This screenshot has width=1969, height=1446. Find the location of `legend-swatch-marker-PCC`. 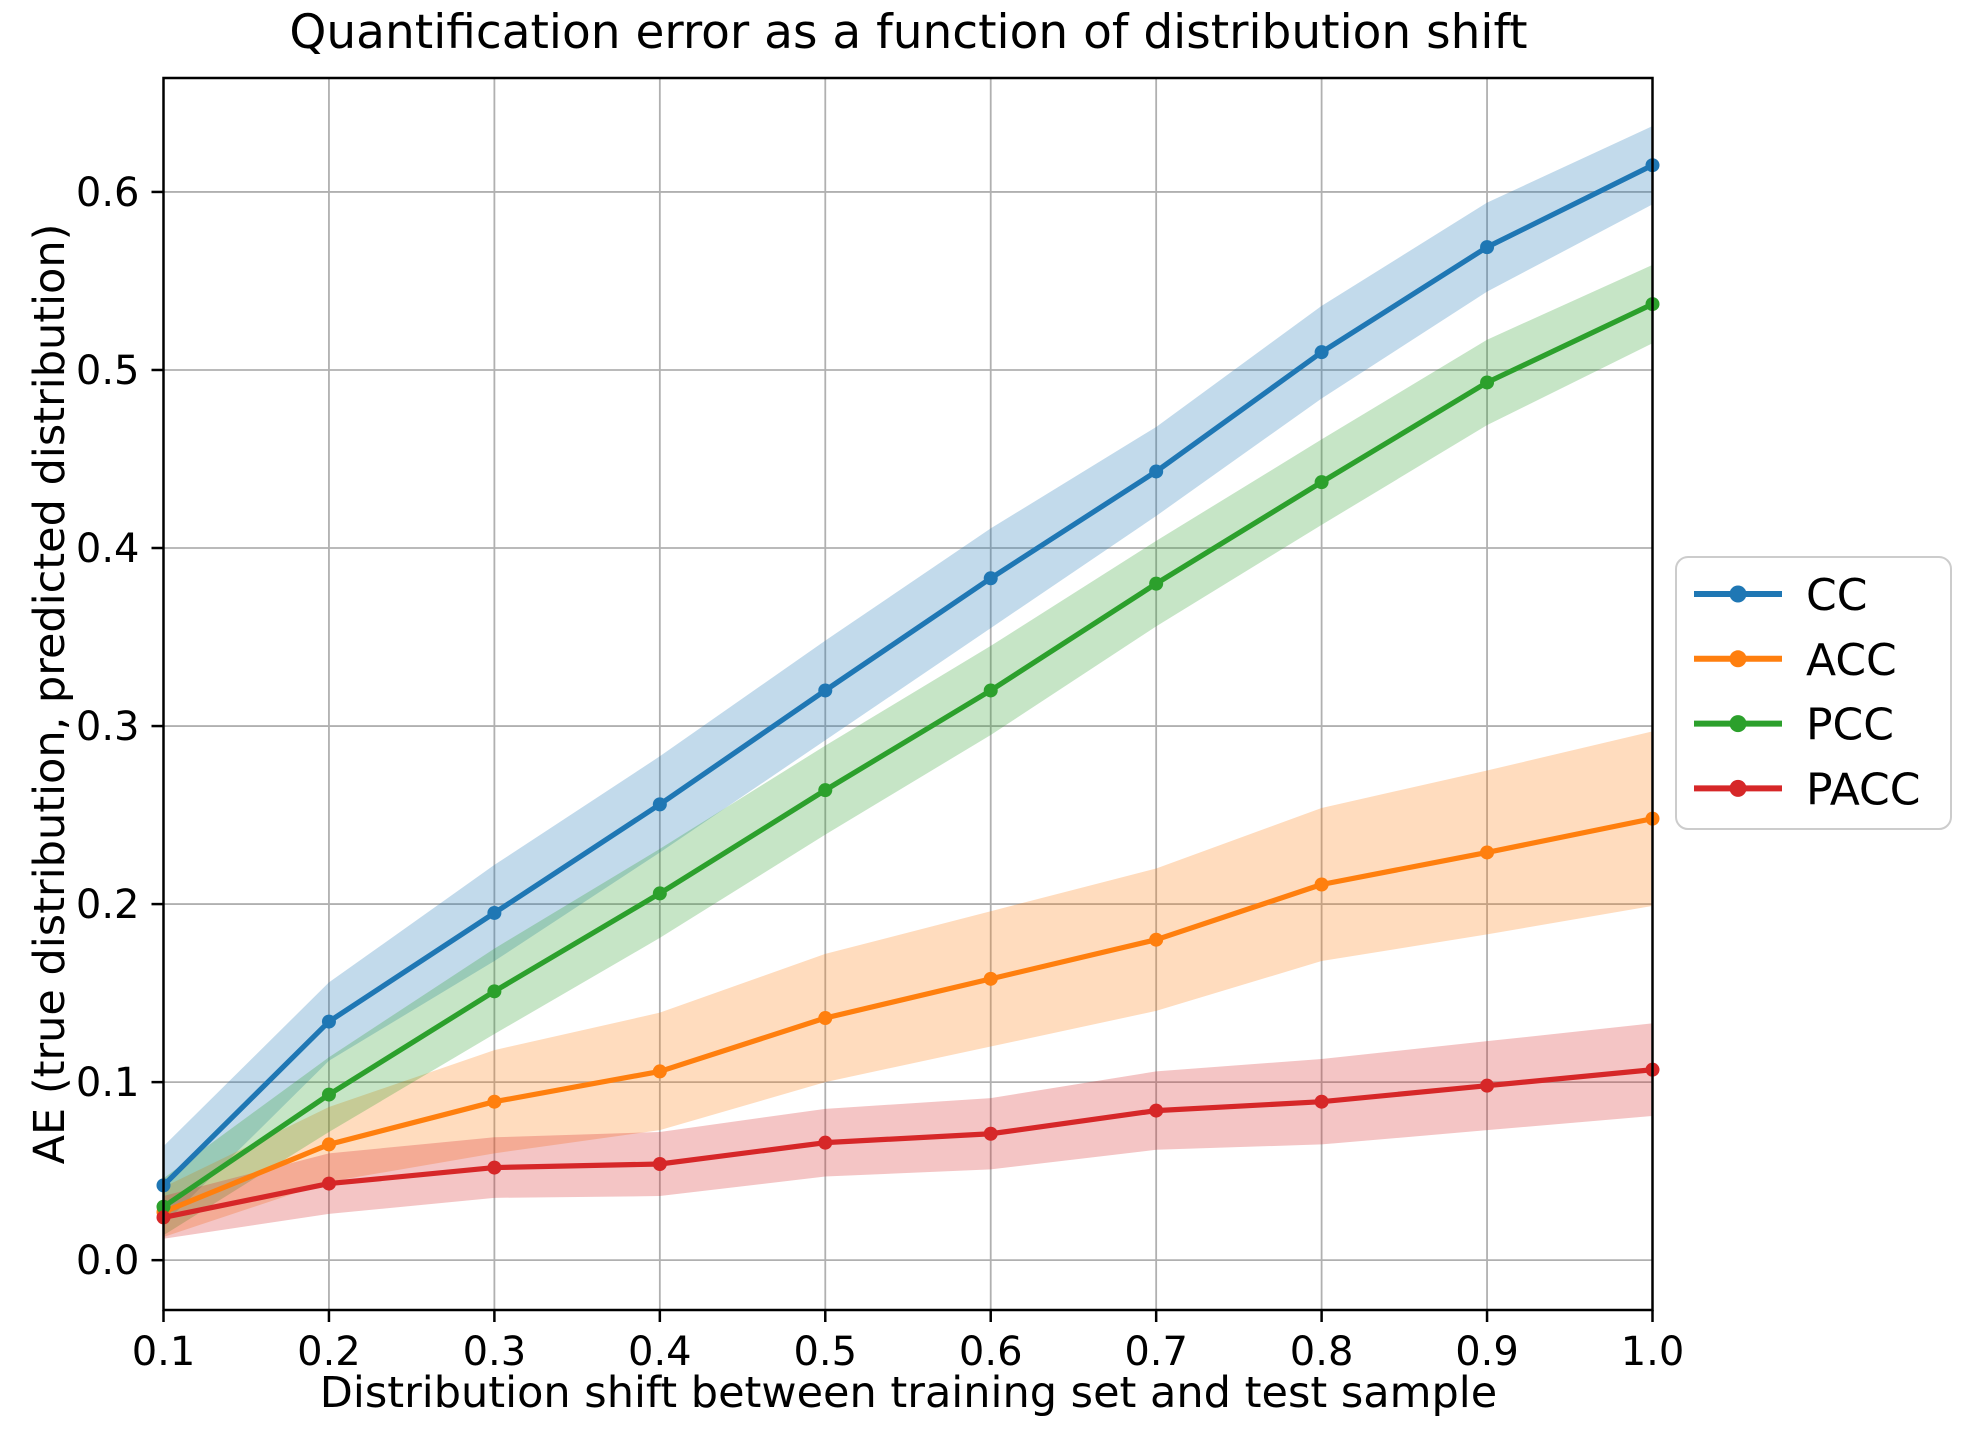

legend-swatch-marker-PCC is located at coordinates (1738, 724).